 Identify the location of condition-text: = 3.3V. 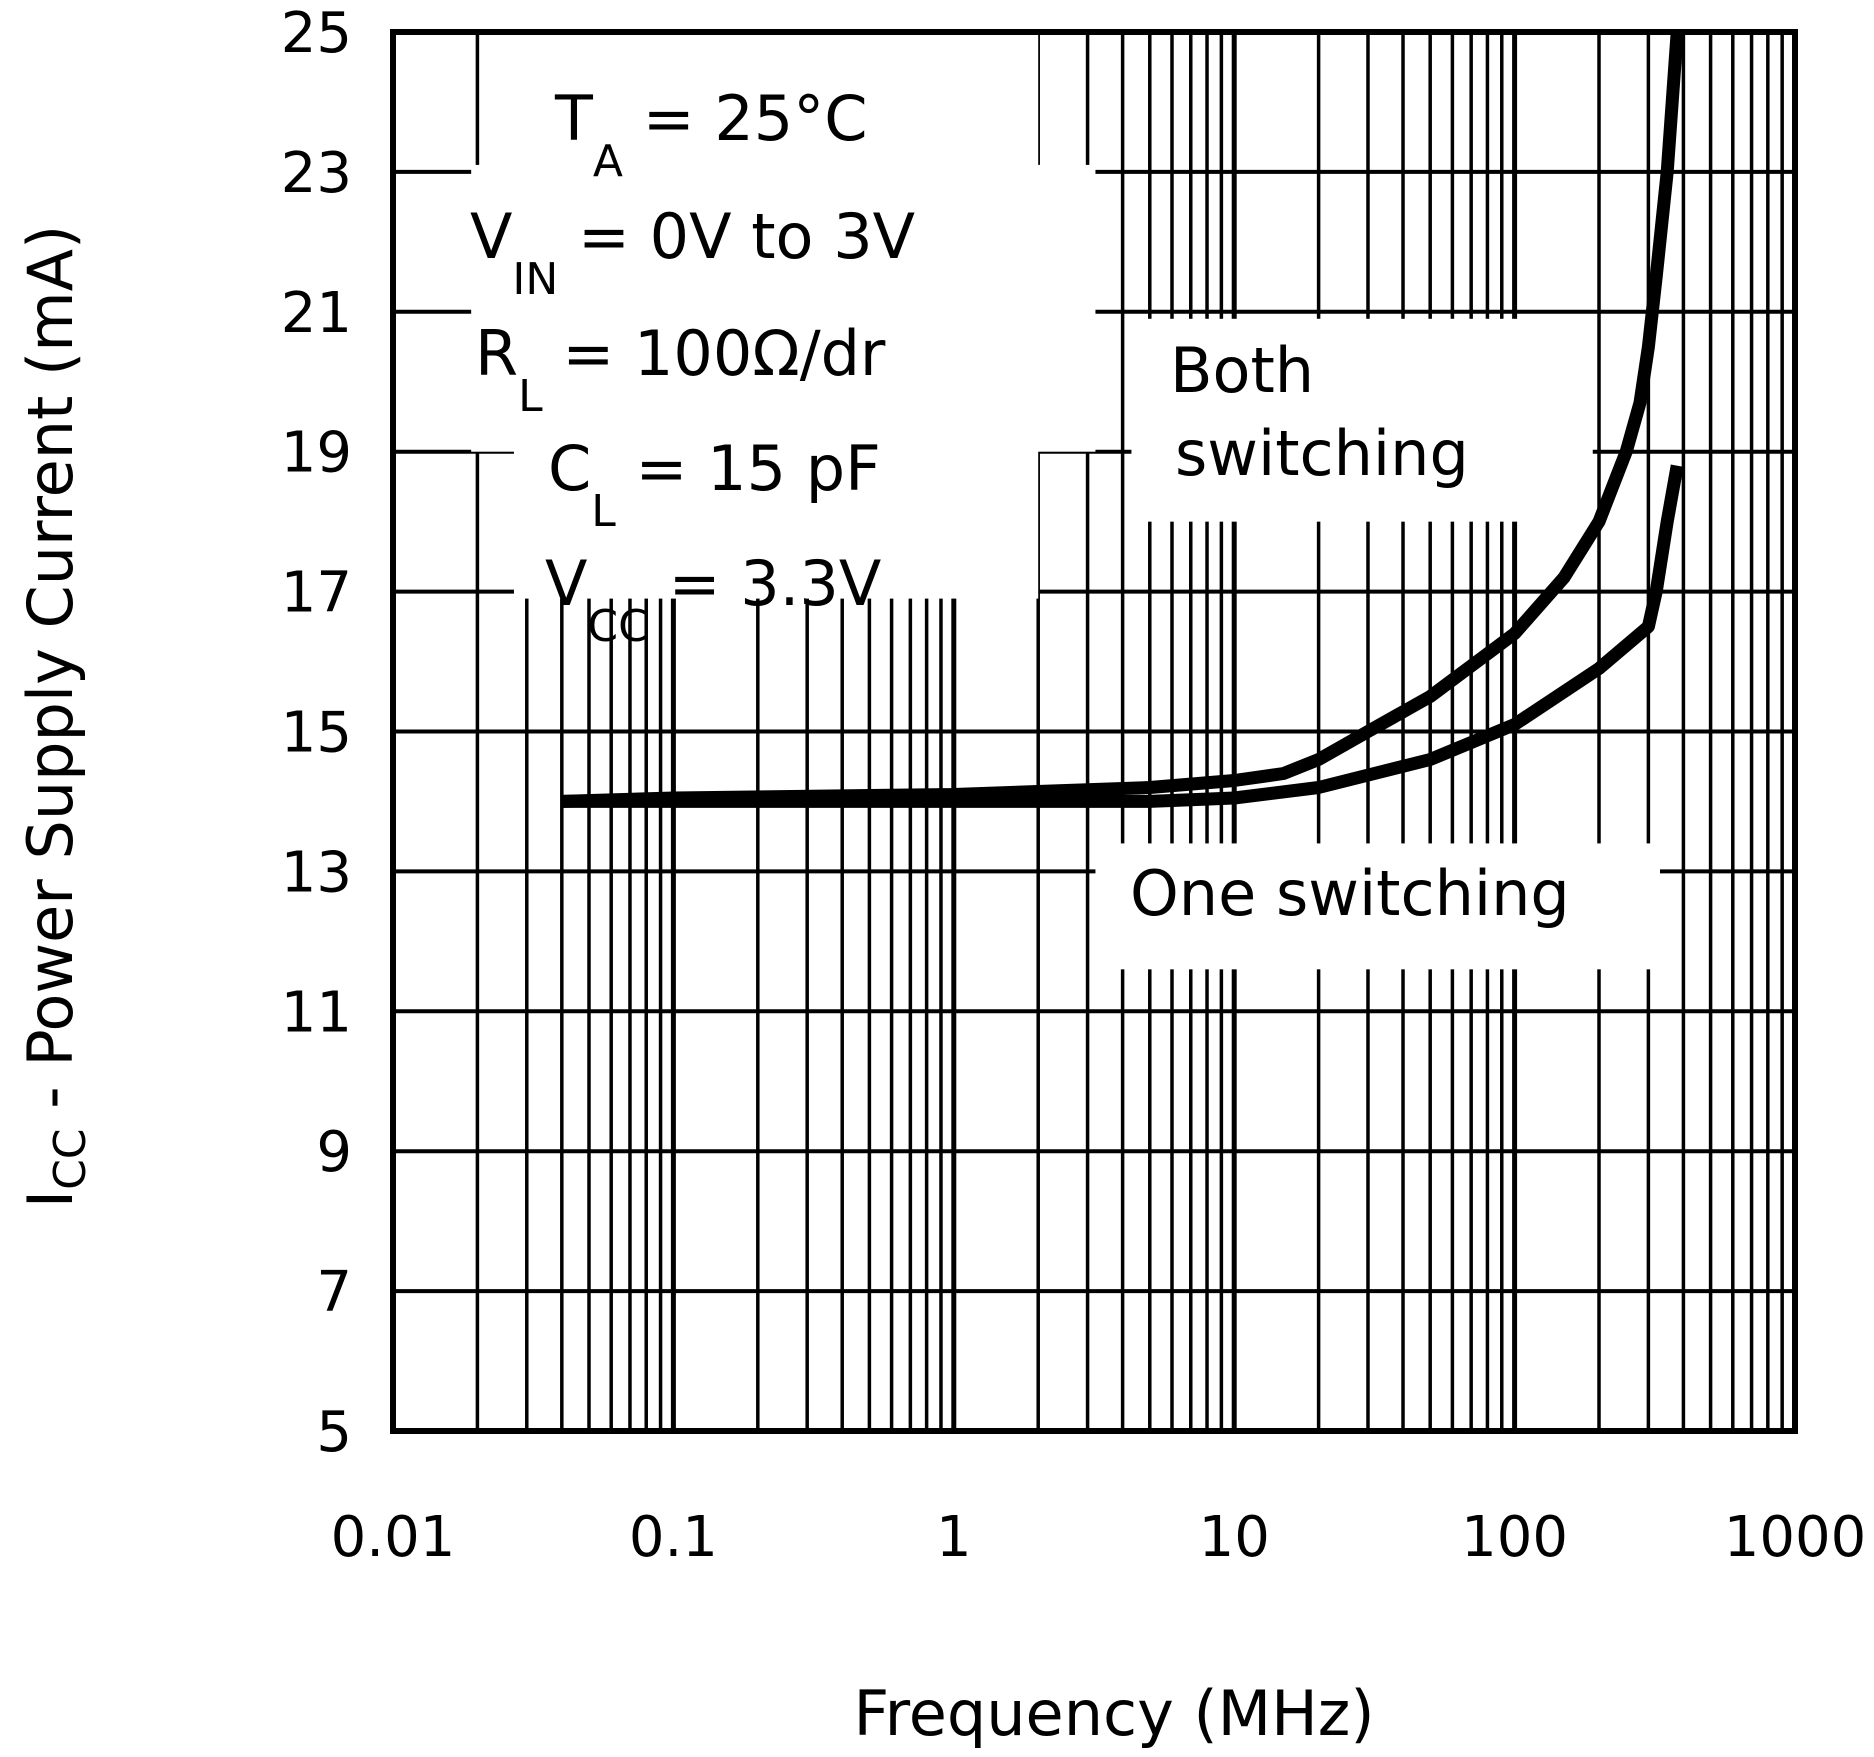
(765, 583).